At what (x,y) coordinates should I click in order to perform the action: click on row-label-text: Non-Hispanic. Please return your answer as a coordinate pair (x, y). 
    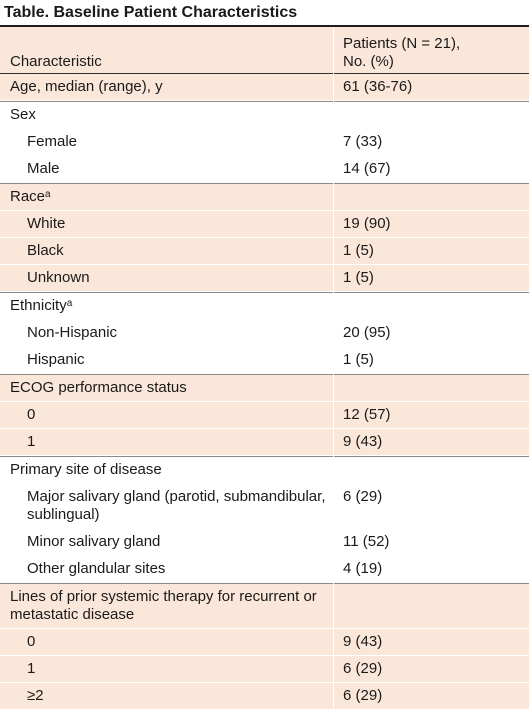
    Looking at the image, I should click on (72, 332).